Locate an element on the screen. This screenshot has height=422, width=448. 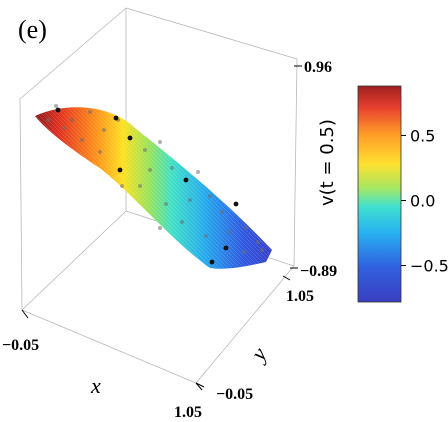
panel-label: (e) is located at coordinates (32, 29).